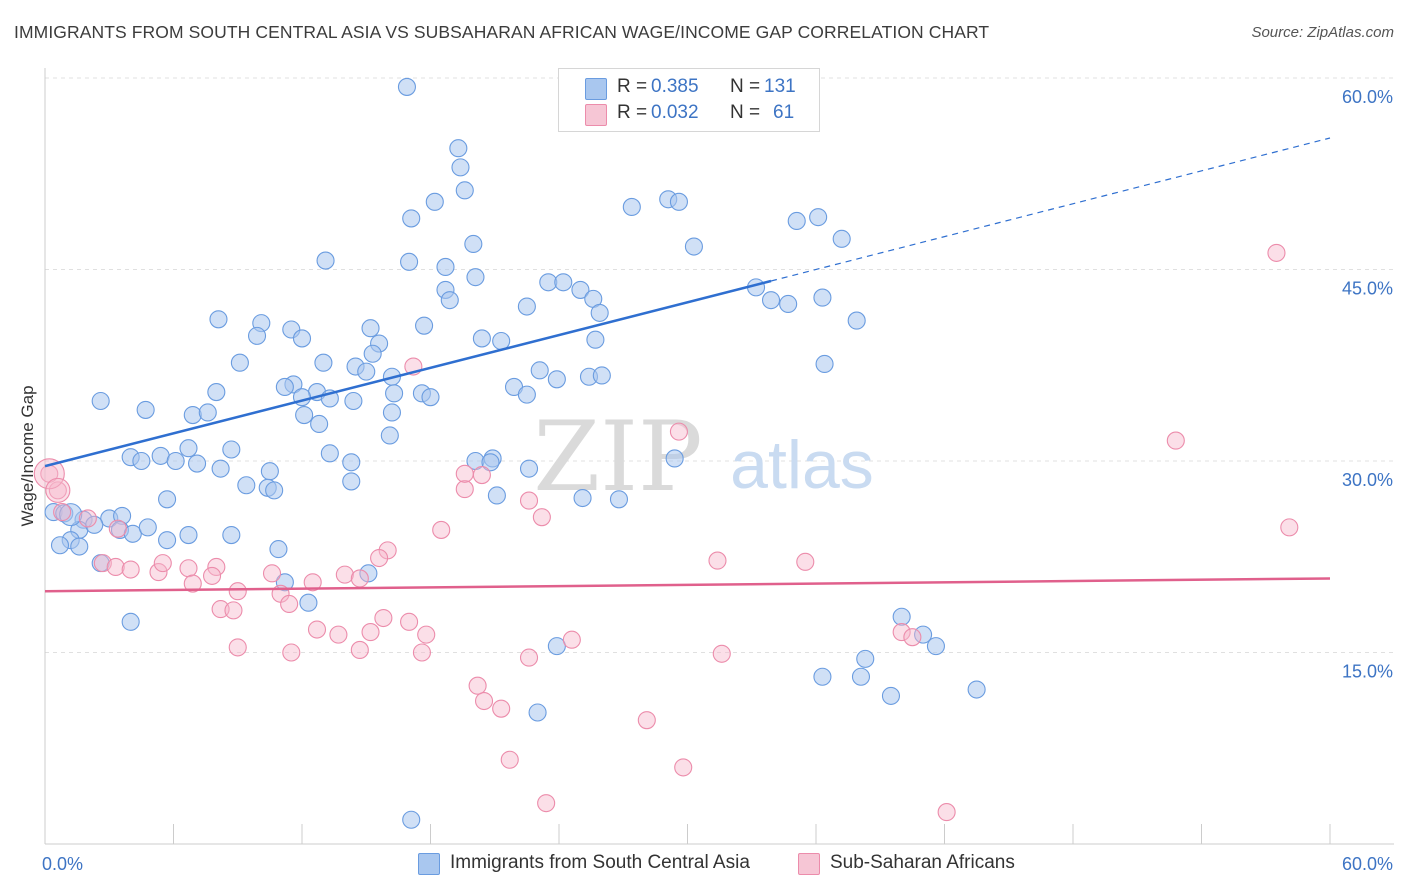  Describe the element at coordinates (632, 86) in the screenshot. I see `legend-r-label: R =` at that location.